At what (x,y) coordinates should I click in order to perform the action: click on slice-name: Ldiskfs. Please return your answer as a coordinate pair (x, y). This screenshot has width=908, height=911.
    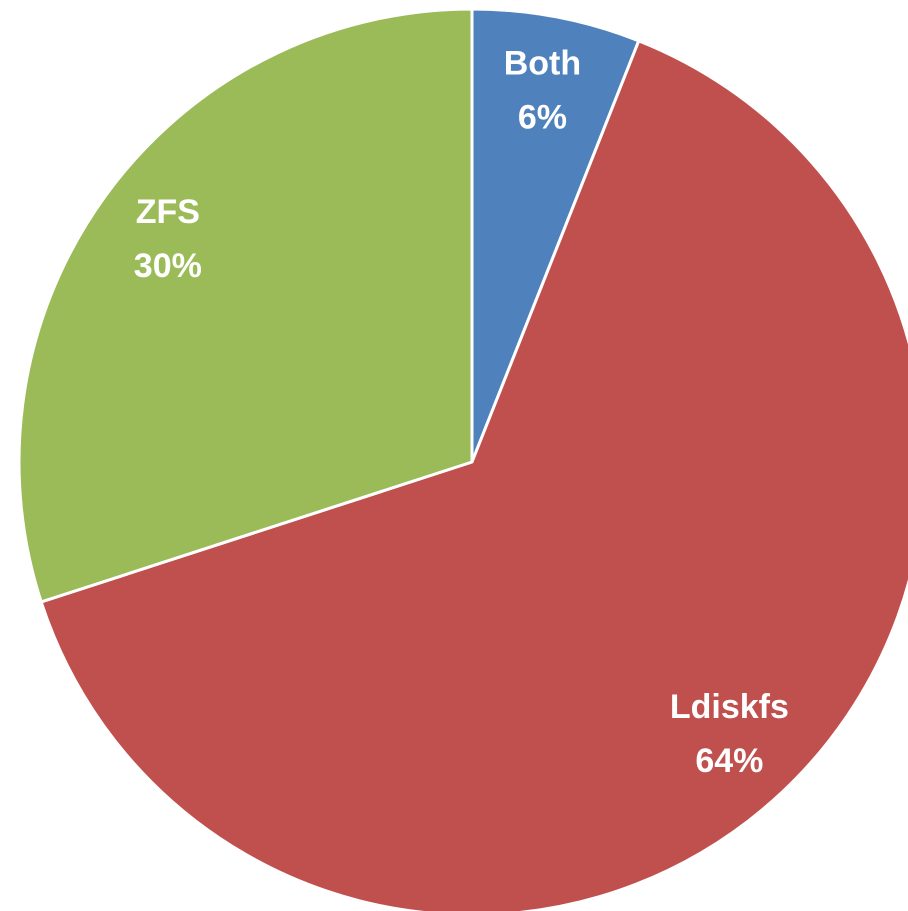
    Looking at the image, I should click on (729, 707).